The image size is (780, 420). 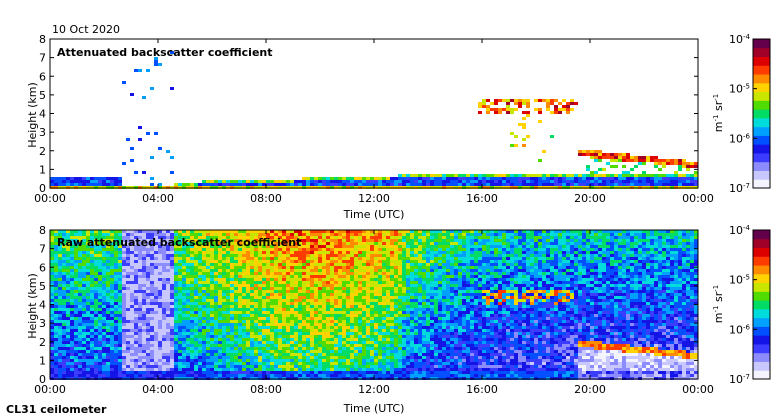 I want to click on panel-title: Attenuated backscatter coefficient, so click(x=165, y=52).